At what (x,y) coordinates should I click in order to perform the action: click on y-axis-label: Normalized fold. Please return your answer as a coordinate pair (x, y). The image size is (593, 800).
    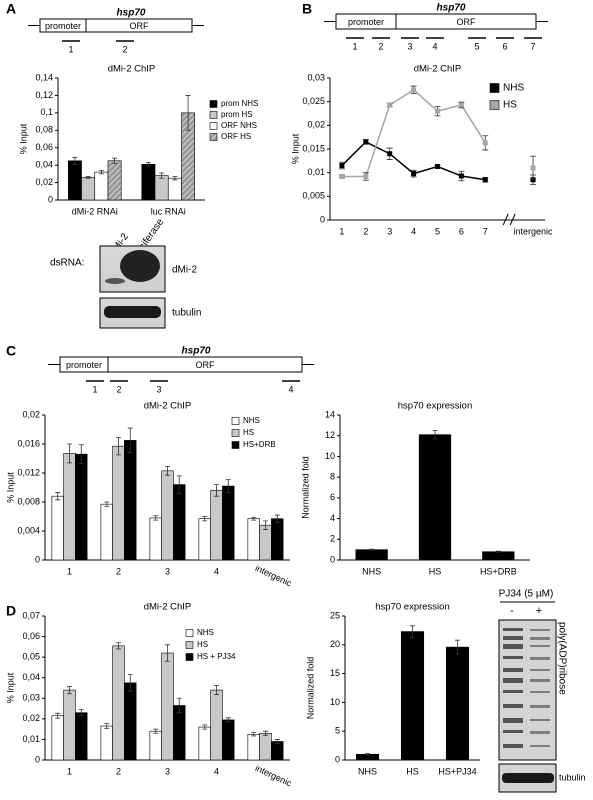
    Looking at the image, I should click on (310, 688).